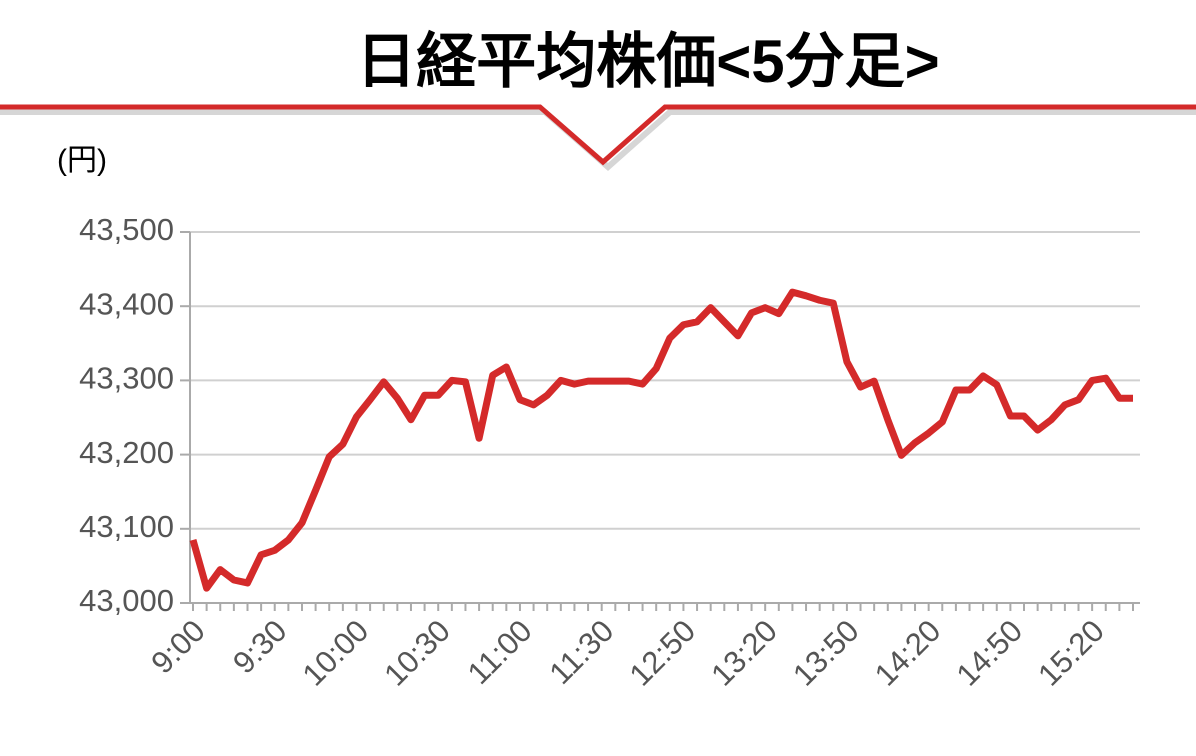  I want to click on x-tick-label: 10:30, so click(417, 653).